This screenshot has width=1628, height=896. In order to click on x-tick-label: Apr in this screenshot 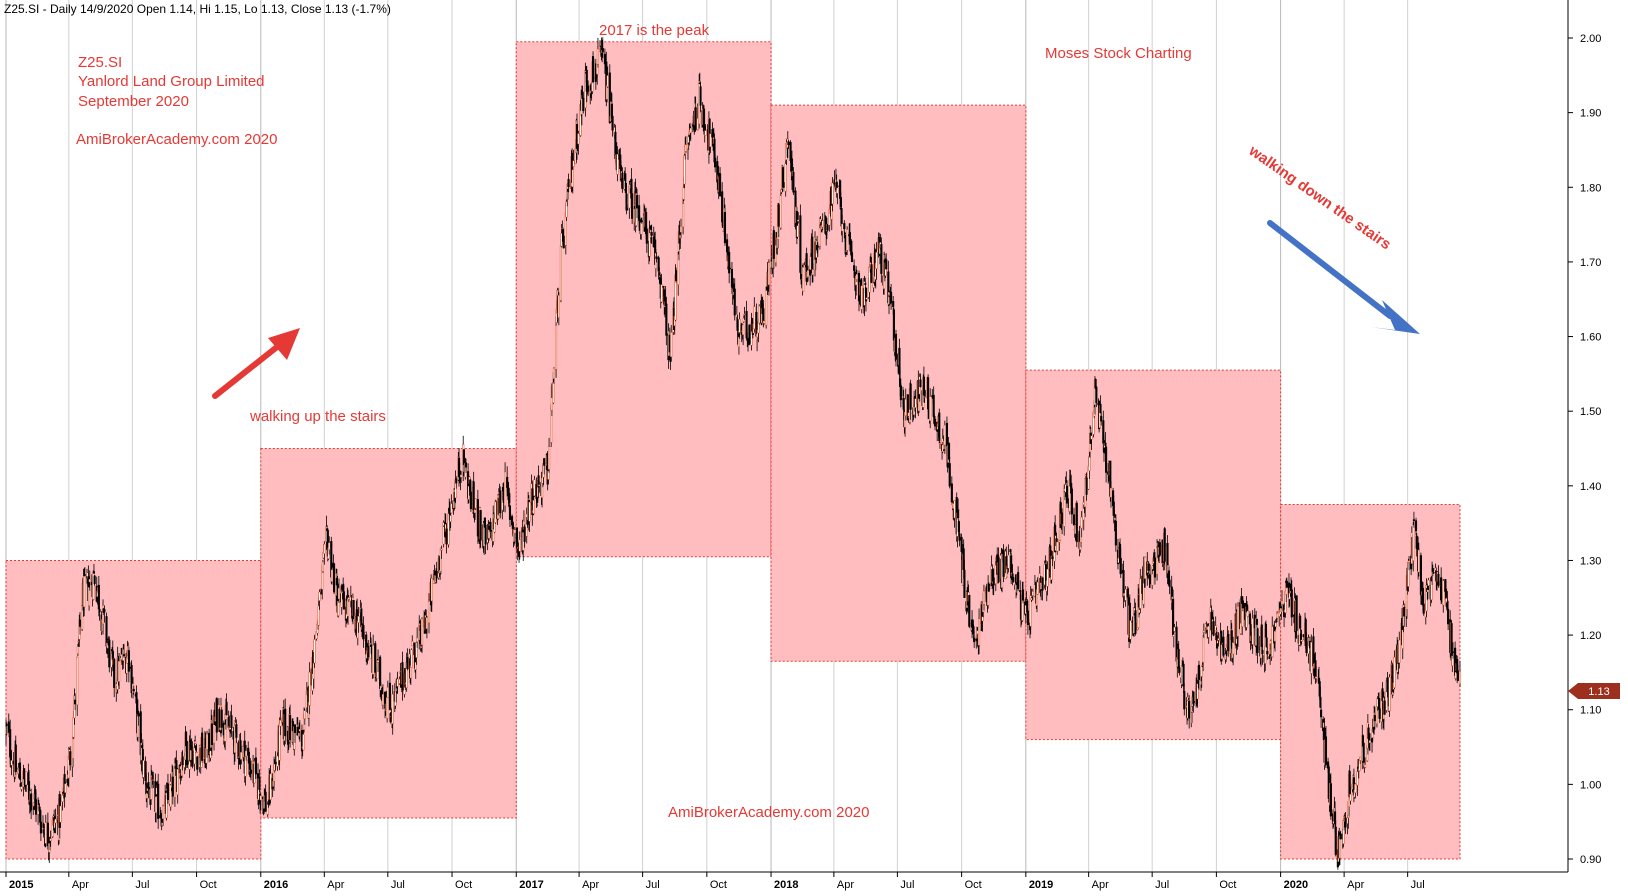, I will do `click(590, 885)`.